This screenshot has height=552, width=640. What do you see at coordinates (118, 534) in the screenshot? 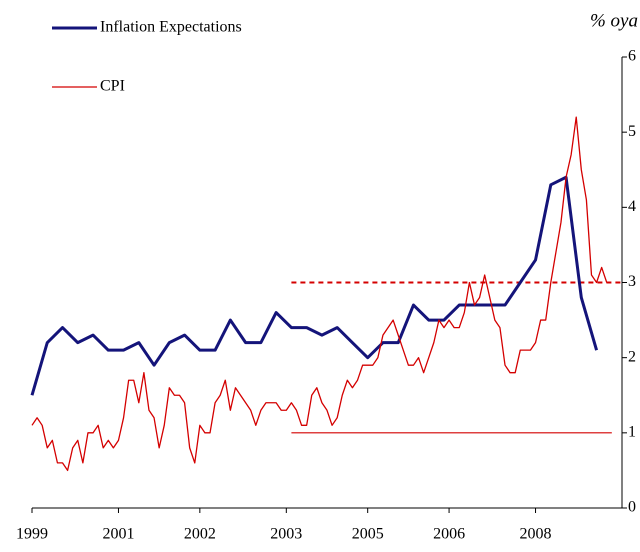
I see `x-tick-label: 2001` at bounding box center [118, 534].